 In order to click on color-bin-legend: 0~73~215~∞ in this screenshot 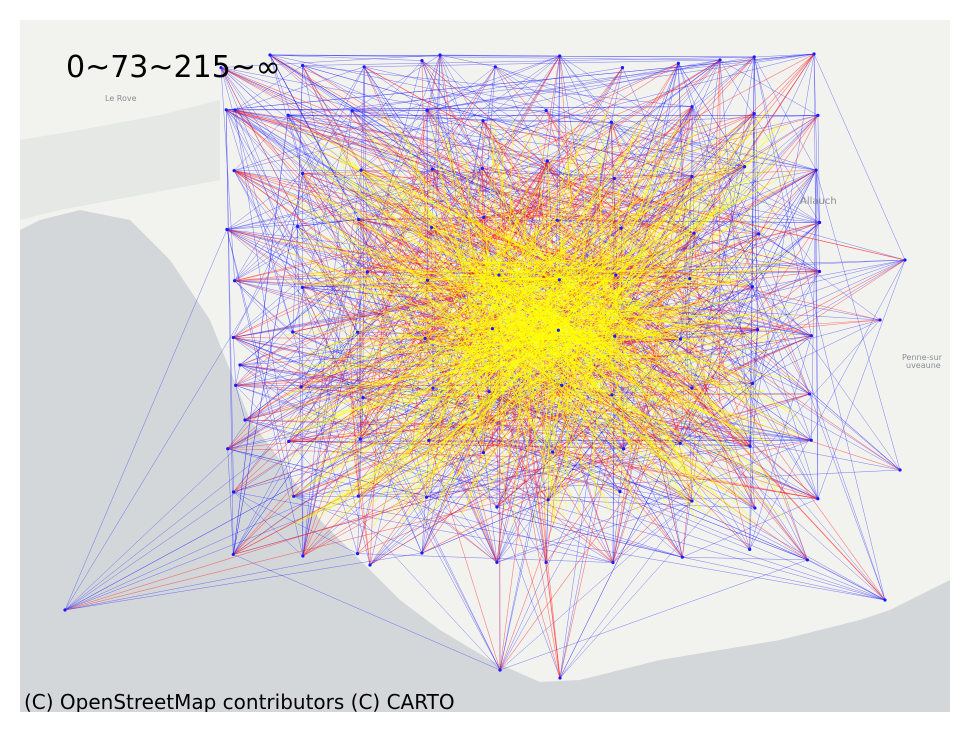, I will do `click(173, 67)`.